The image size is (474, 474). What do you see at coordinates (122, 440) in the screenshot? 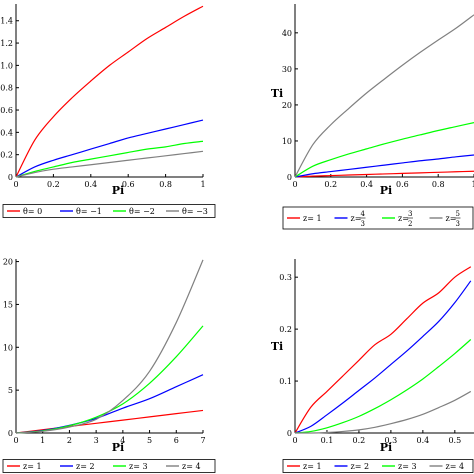
I see `x-tick-label: 4` at bounding box center [122, 440].